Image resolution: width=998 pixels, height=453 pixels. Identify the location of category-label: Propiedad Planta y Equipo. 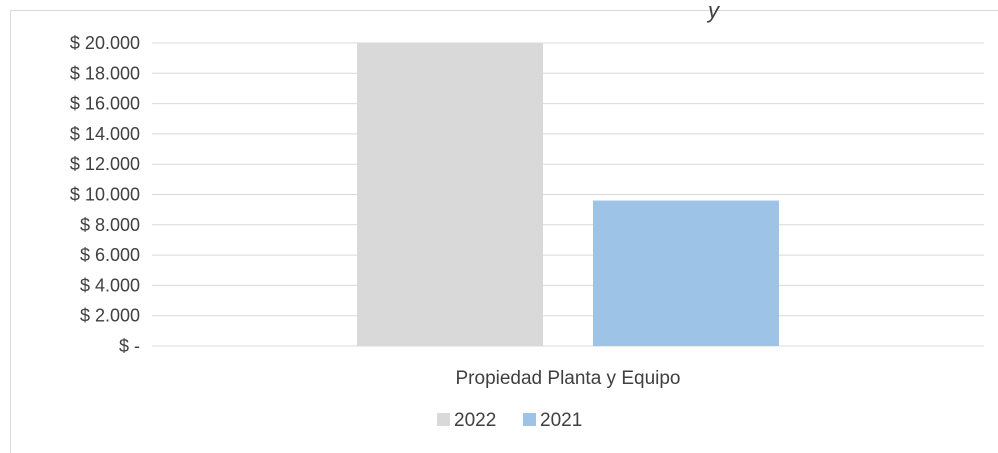
(568, 378).